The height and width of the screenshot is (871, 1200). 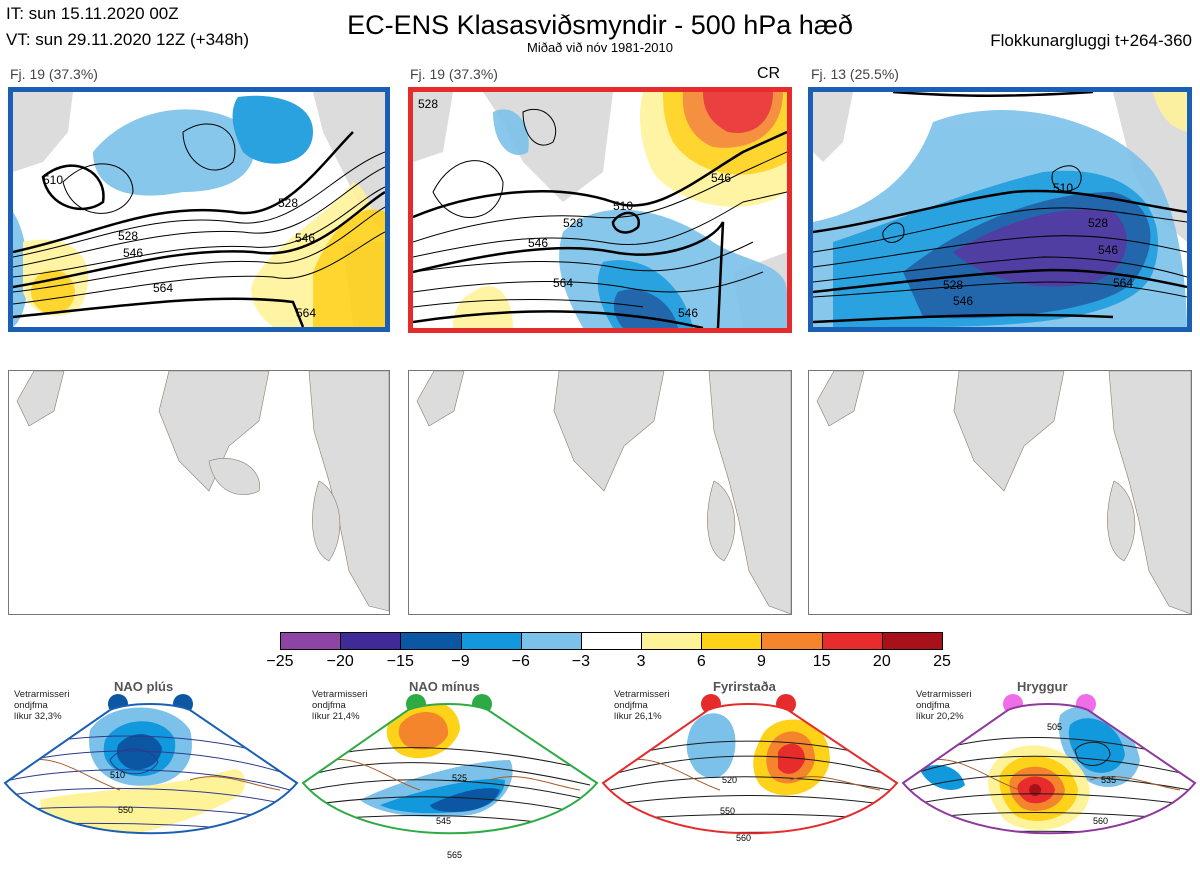 What do you see at coordinates (199, 209) in the screenshot?
I see `cluster-map-1: 510 528 546 564 528 546 564` at bounding box center [199, 209].